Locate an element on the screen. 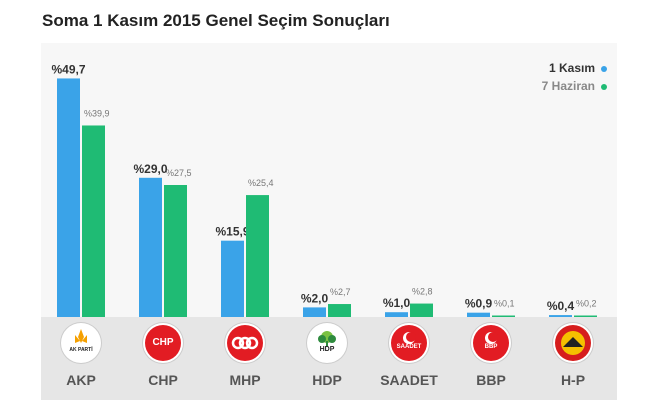  logo-text-chp: CHP is located at coordinates (163, 342).